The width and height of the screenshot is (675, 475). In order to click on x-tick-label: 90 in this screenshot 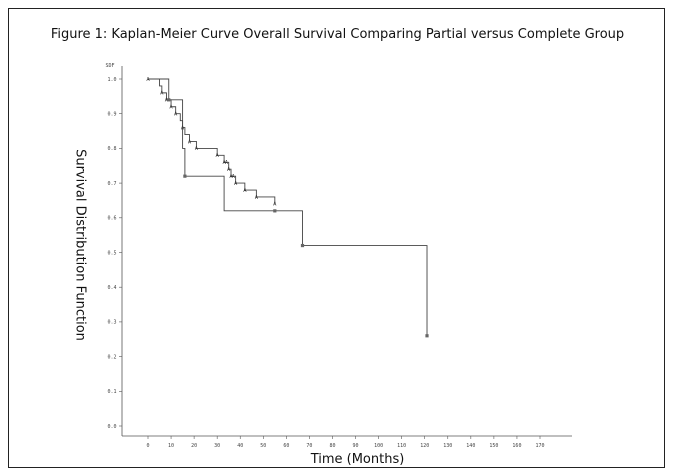, I will do `click(356, 446)`.